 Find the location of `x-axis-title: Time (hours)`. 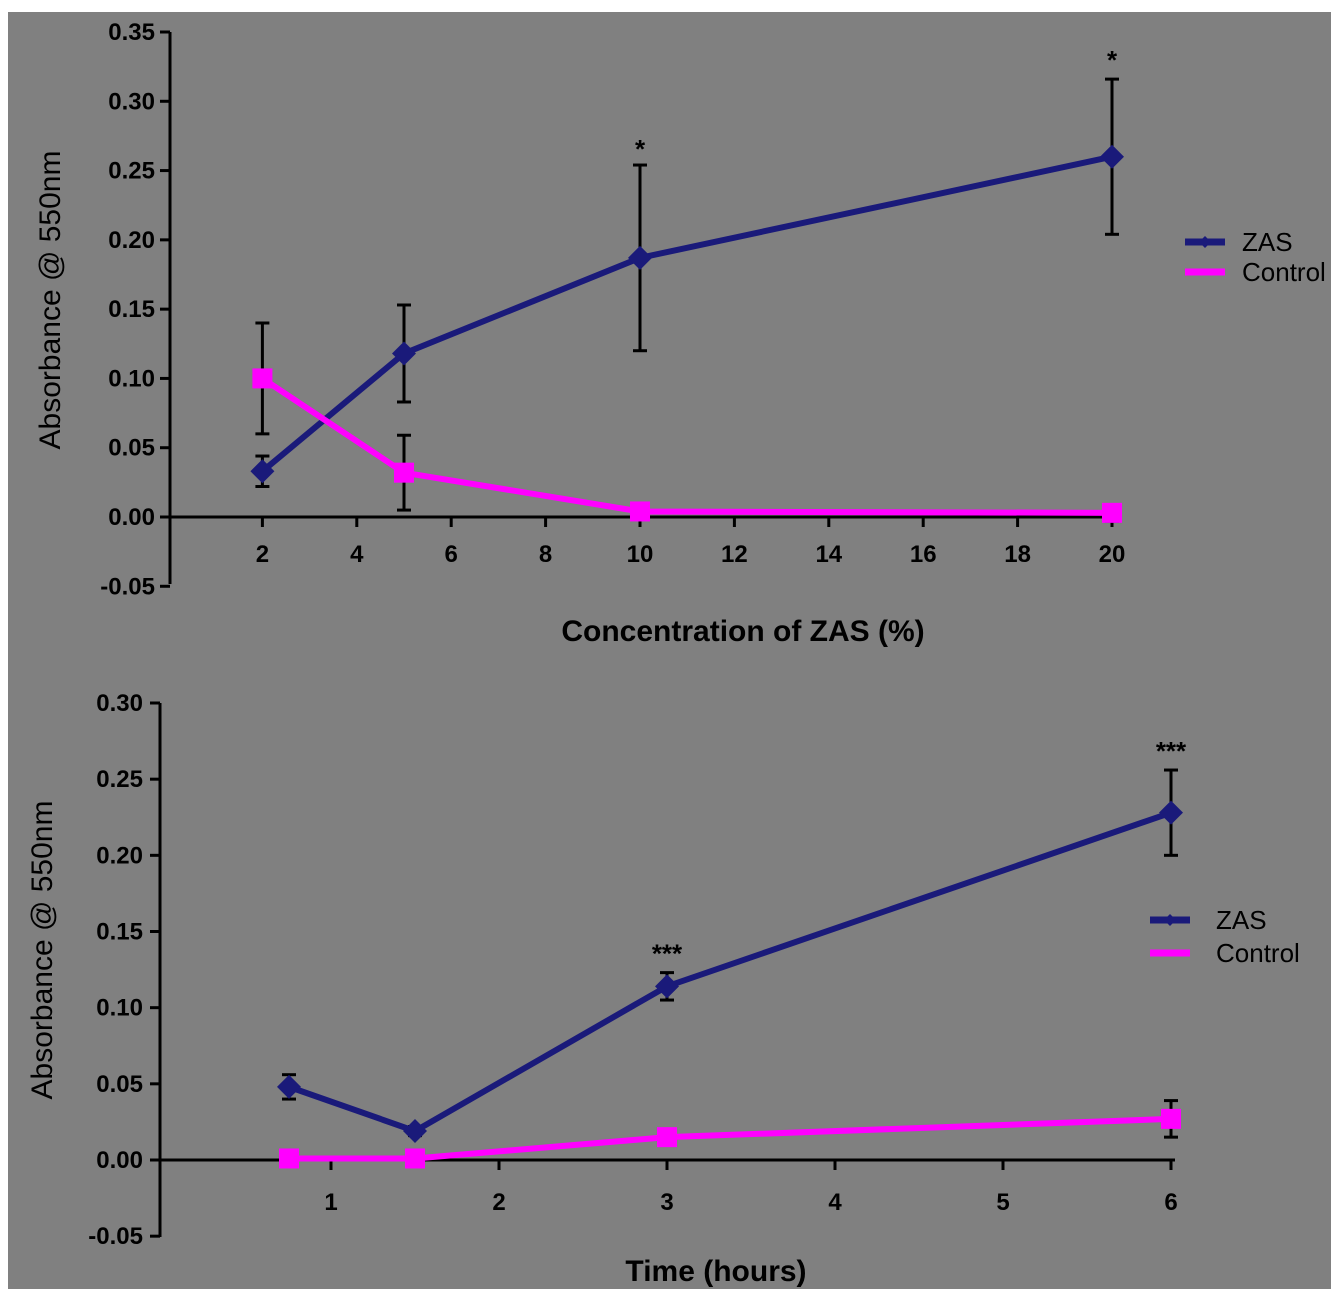

x-axis-title: Time (hours) is located at coordinates (715, 1271).